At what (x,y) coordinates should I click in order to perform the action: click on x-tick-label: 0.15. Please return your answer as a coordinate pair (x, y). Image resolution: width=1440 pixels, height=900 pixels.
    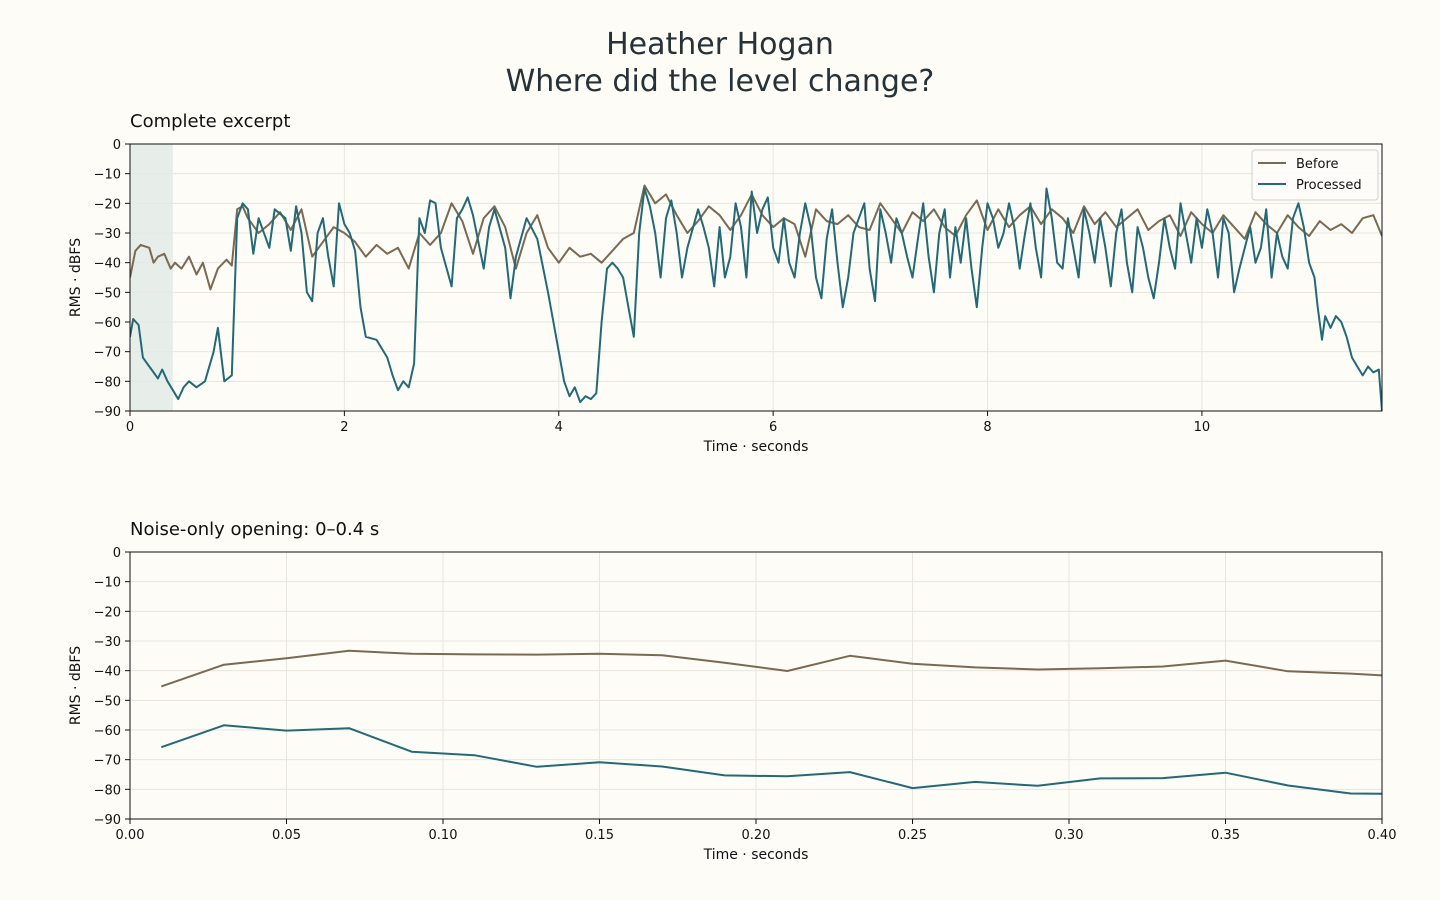
    Looking at the image, I should click on (599, 835).